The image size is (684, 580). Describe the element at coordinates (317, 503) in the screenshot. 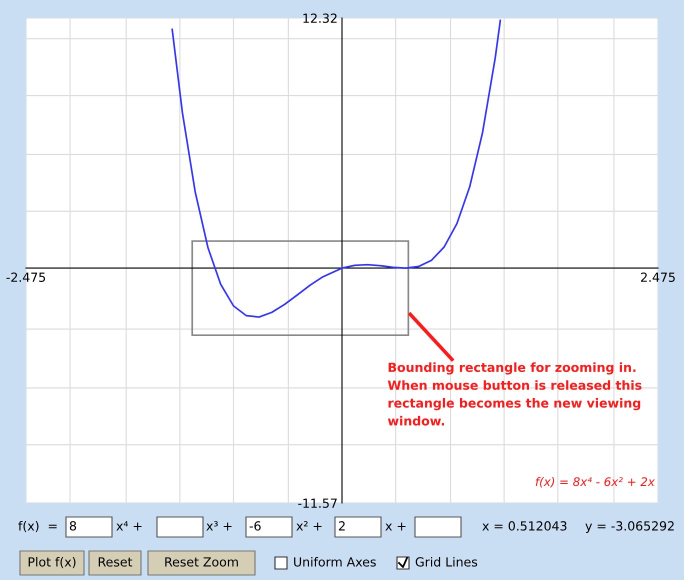

I see `y-tick-label: -11.57` at that location.